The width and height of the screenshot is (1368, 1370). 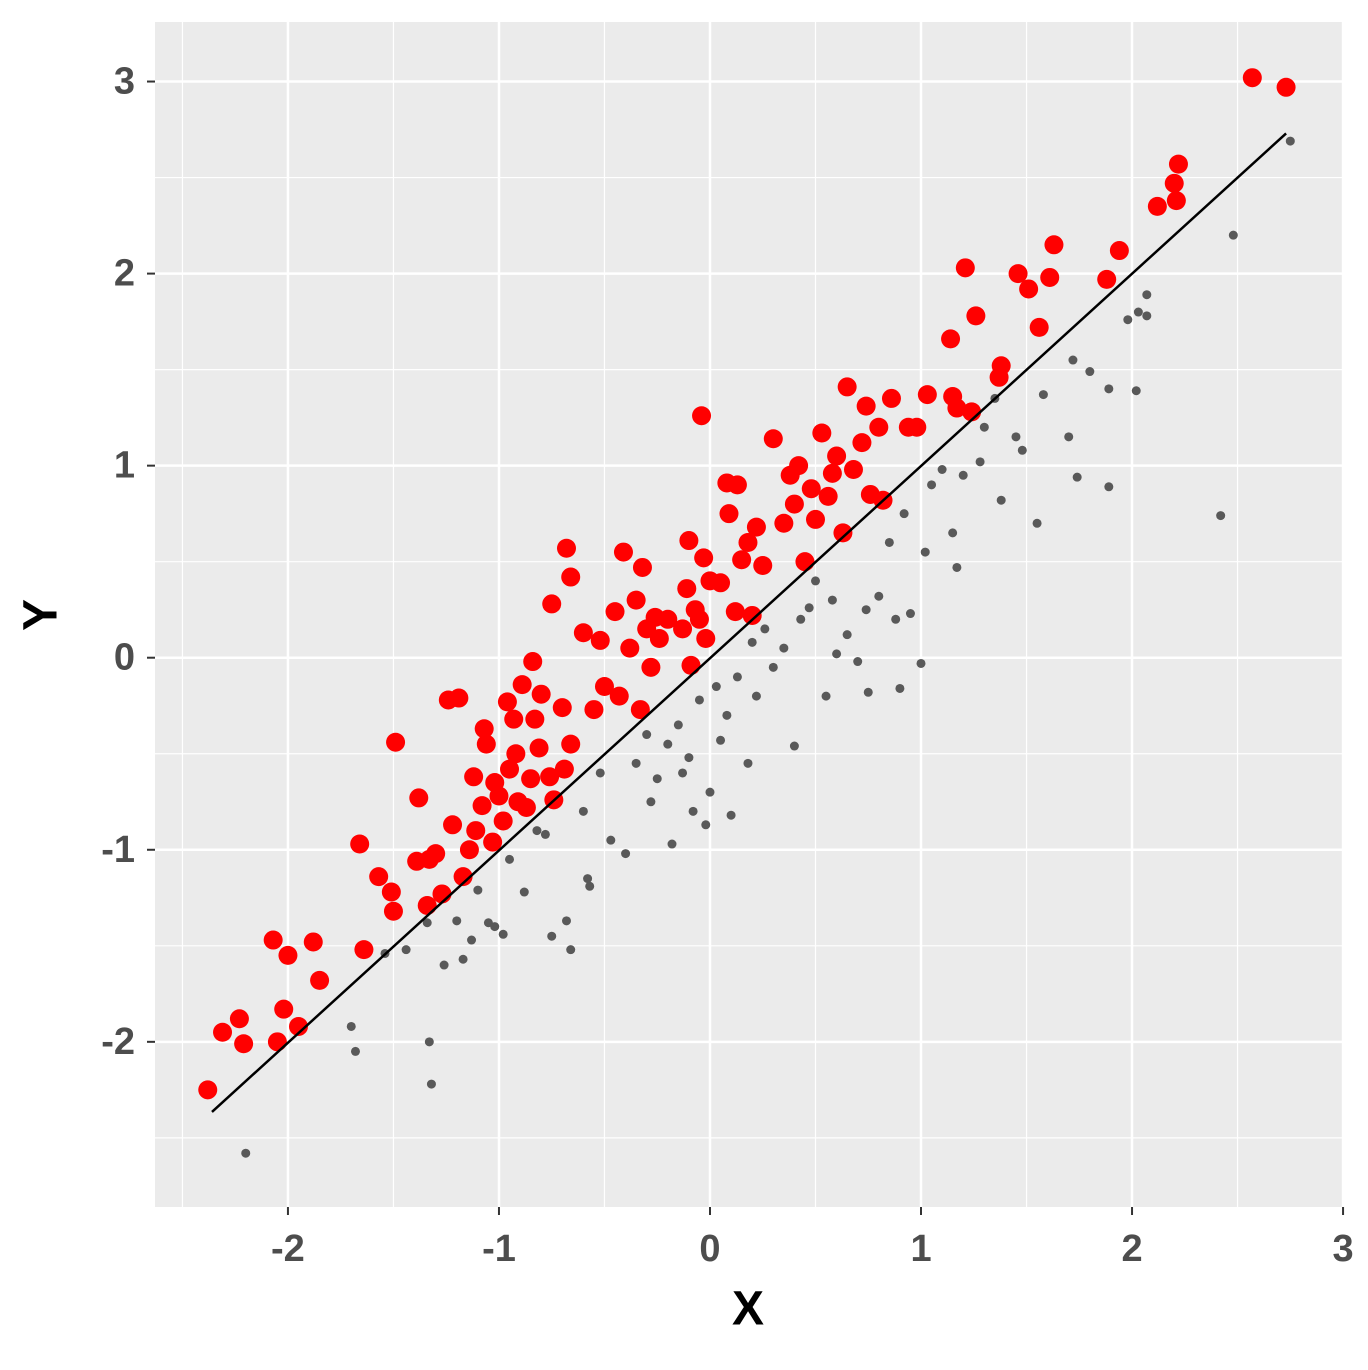 I want to click on y-tick-label: 0, so click(x=124, y=658).